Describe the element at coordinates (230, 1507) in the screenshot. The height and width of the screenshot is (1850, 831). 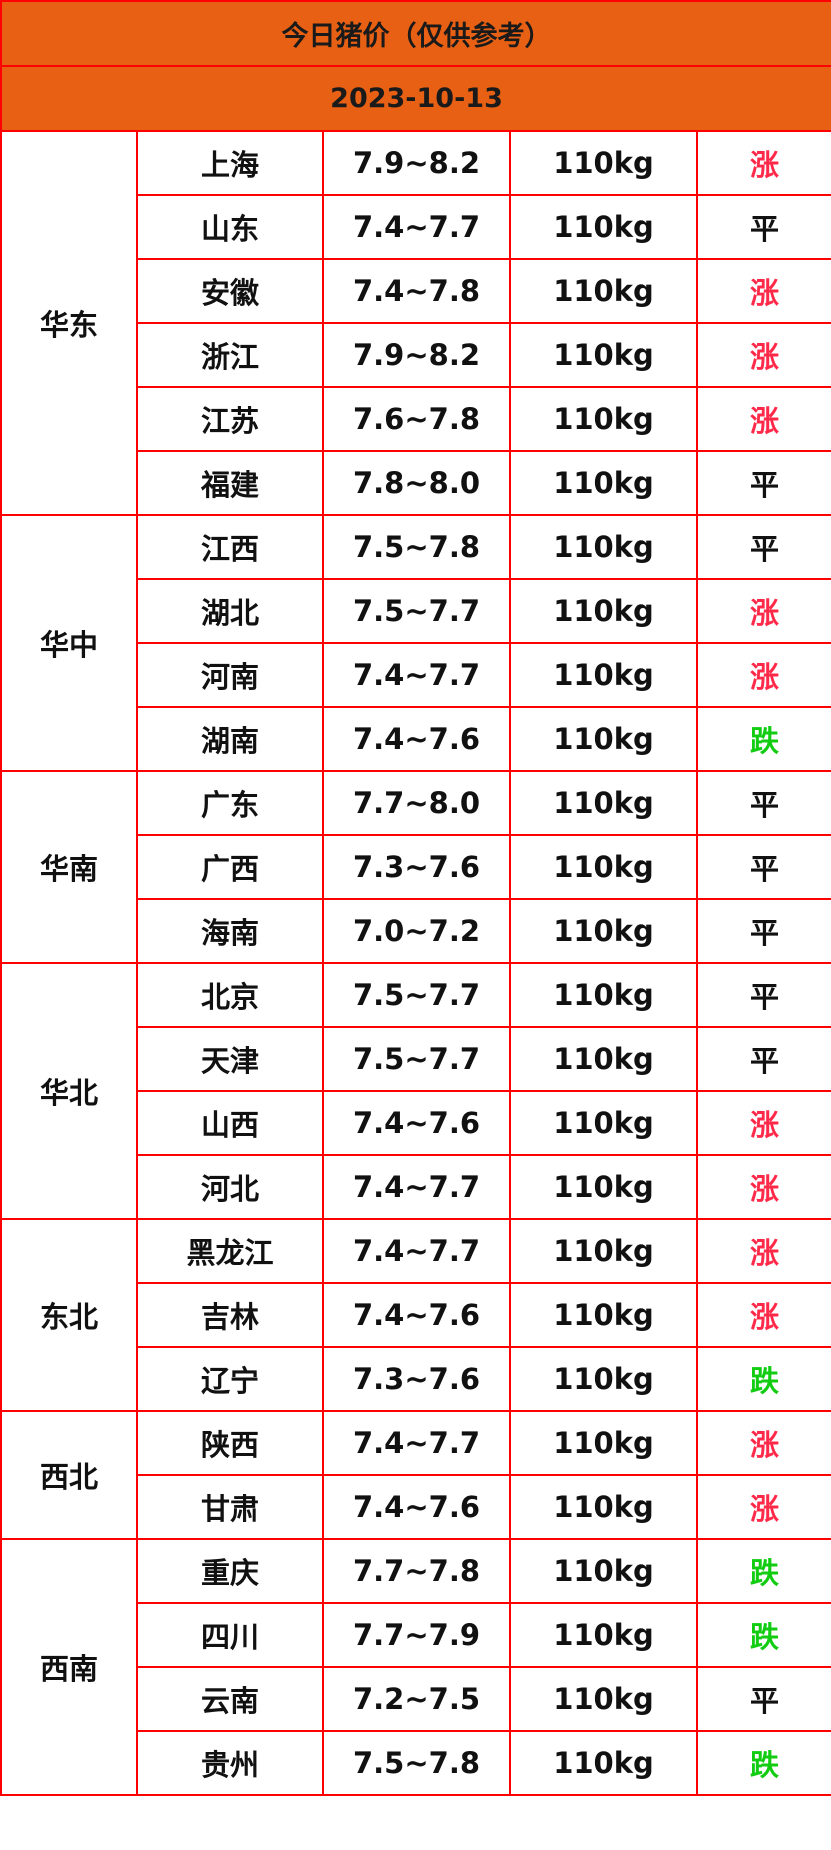
I see `province-cell: 甘肃` at that location.